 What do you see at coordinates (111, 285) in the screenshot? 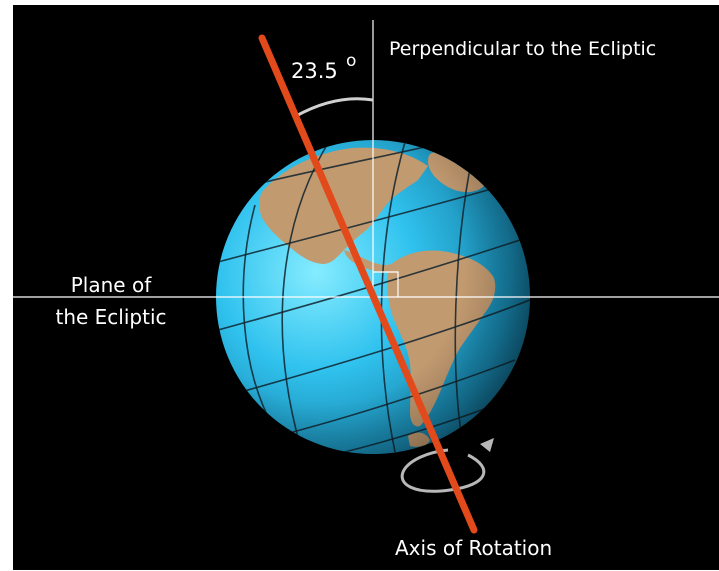
I see `plane-of-ecliptic-label-line1: Plane of` at bounding box center [111, 285].